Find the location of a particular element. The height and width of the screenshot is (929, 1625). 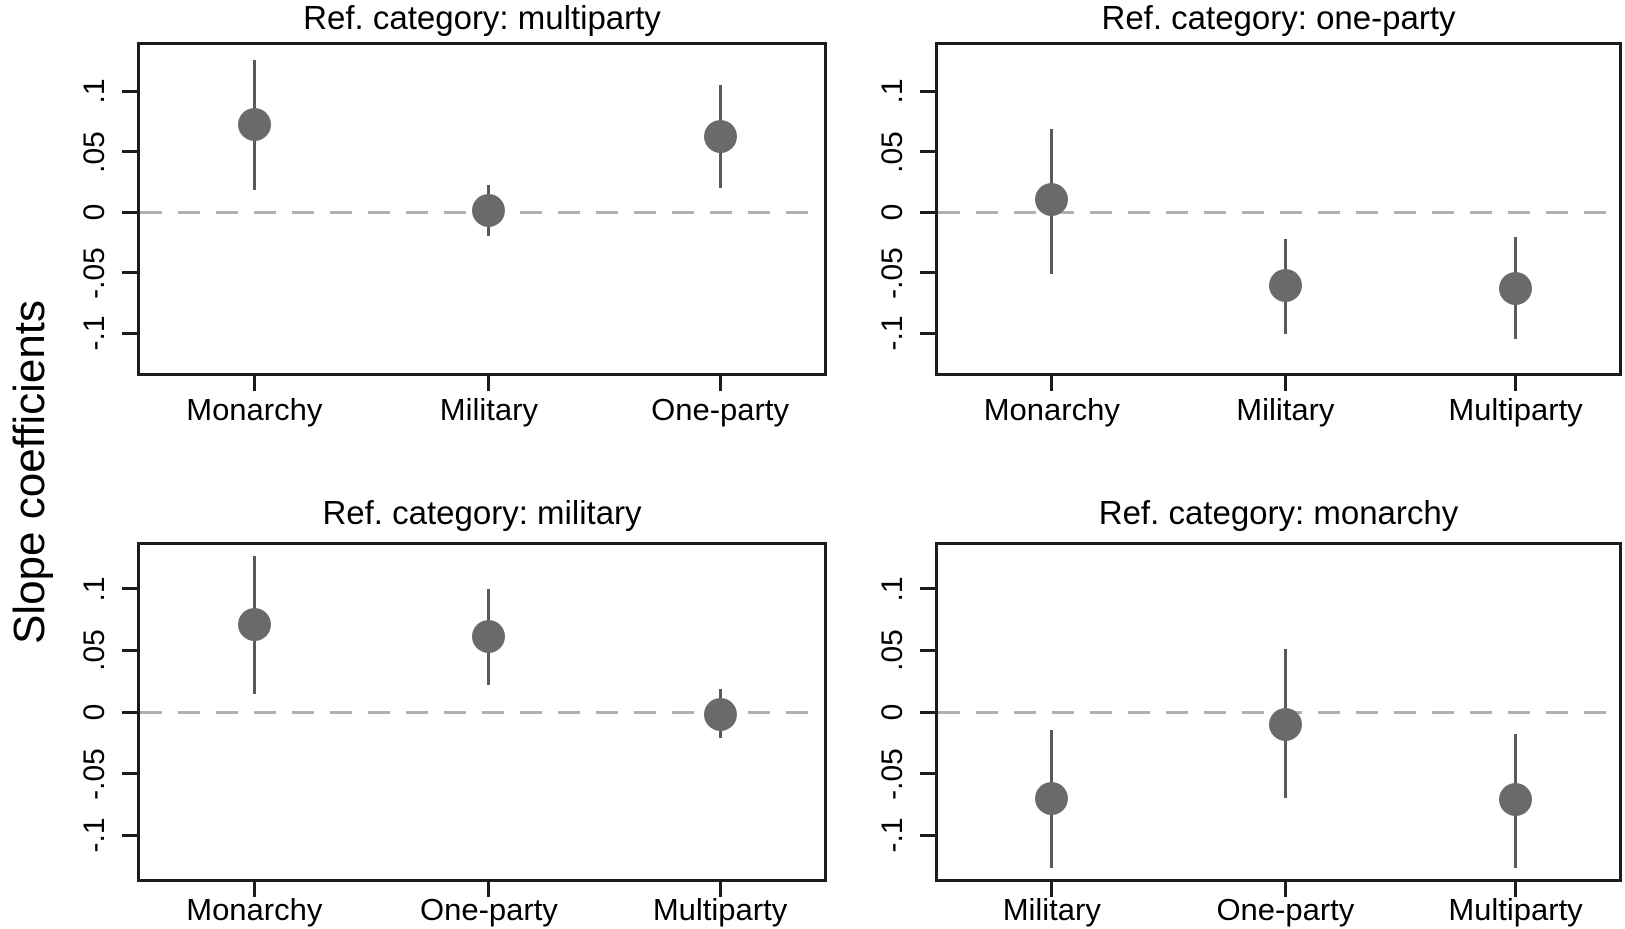

panel-title: Ref. category: one-party is located at coordinates (1278, 18).